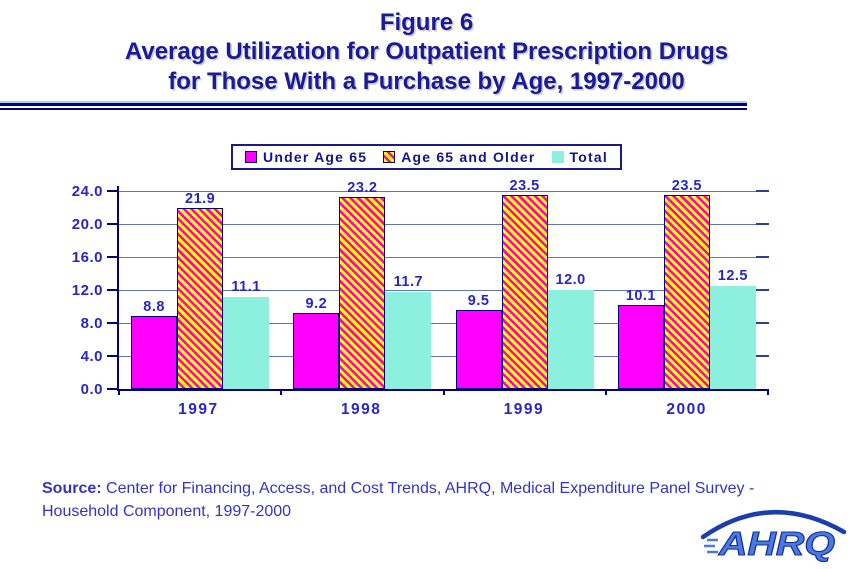 This screenshot has height=569, width=853. What do you see at coordinates (361, 409) in the screenshot?
I see `x-axis-label-1998: 1998` at bounding box center [361, 409].